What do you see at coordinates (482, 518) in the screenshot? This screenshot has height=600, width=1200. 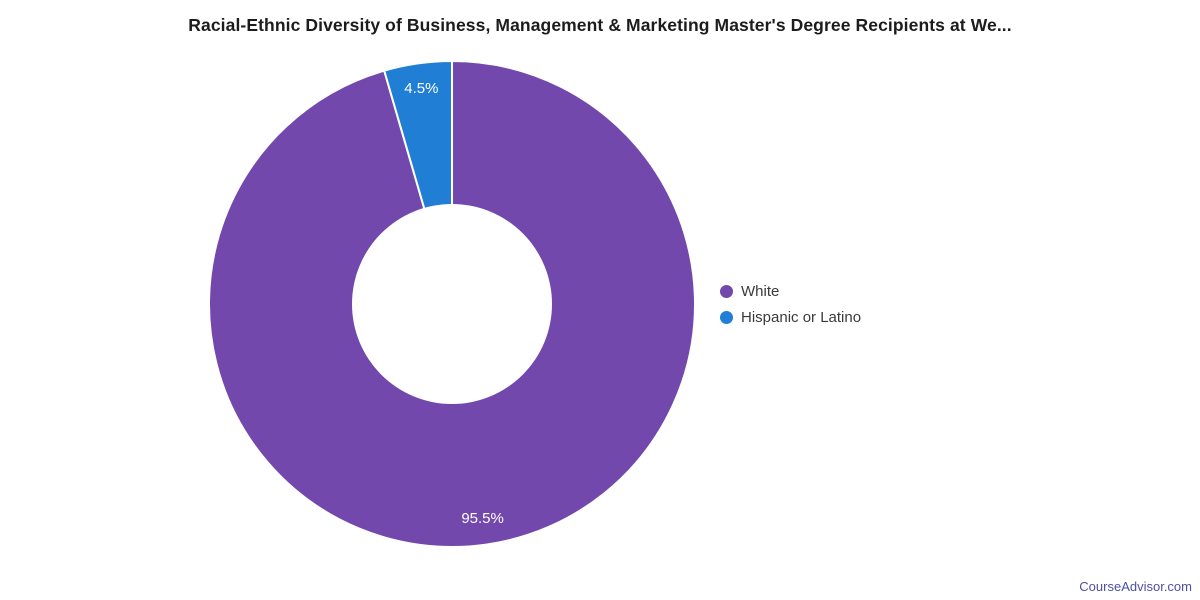 I see `data-label-white: 95.5%` at bounding box center [482, 518].